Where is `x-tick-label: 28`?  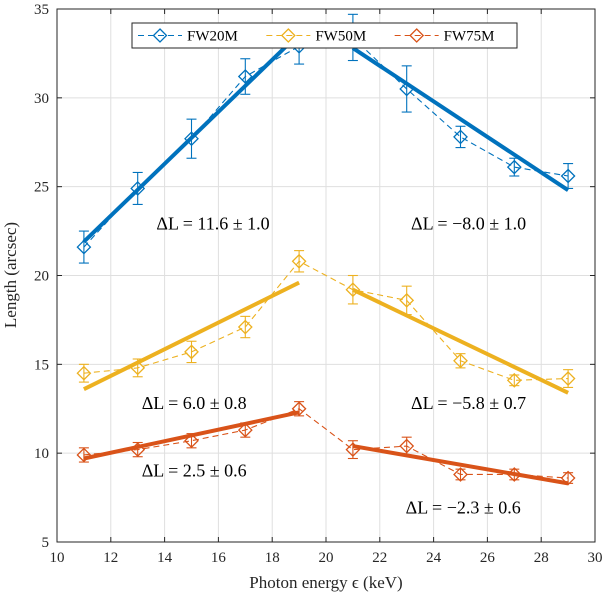
x-tick-label: 28 is located at coordinates (541, 558).